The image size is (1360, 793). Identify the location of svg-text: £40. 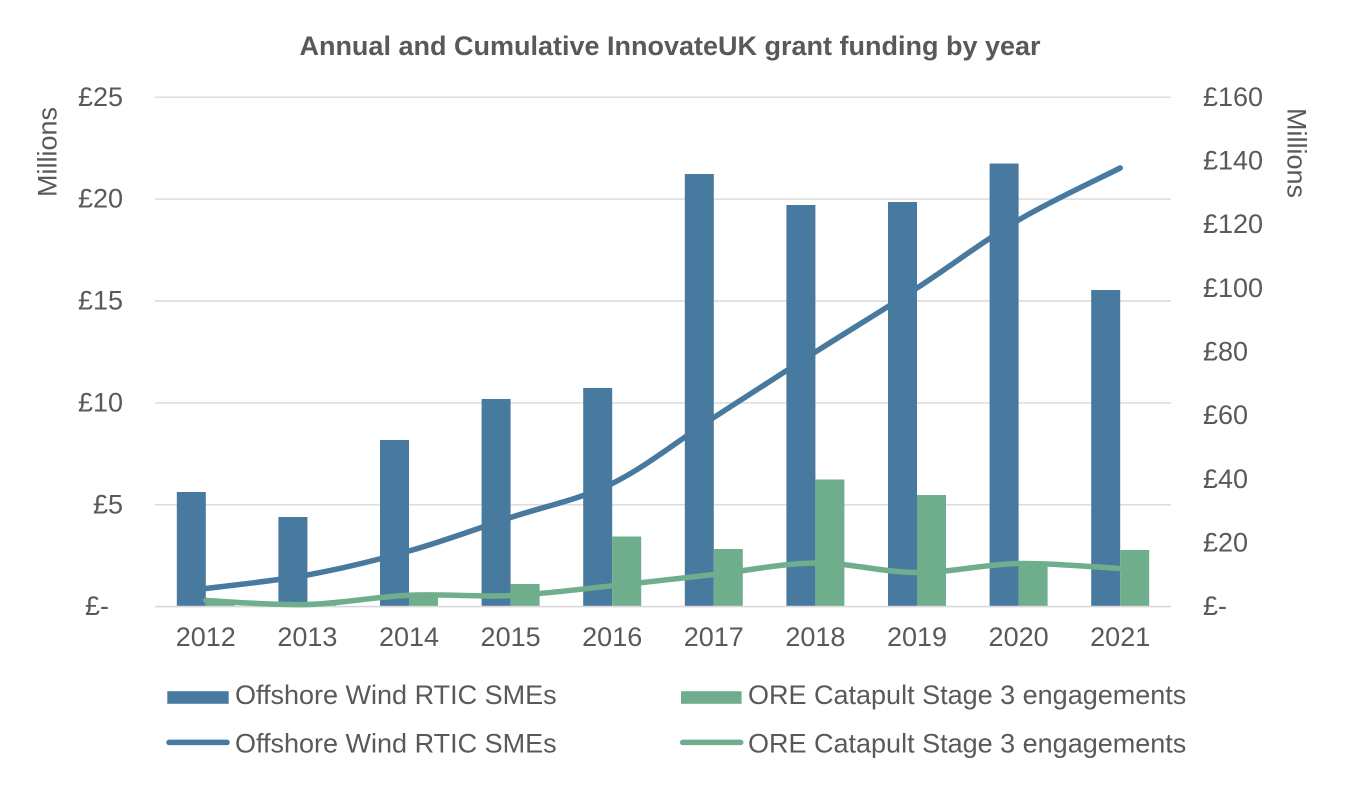
(1225, 479).